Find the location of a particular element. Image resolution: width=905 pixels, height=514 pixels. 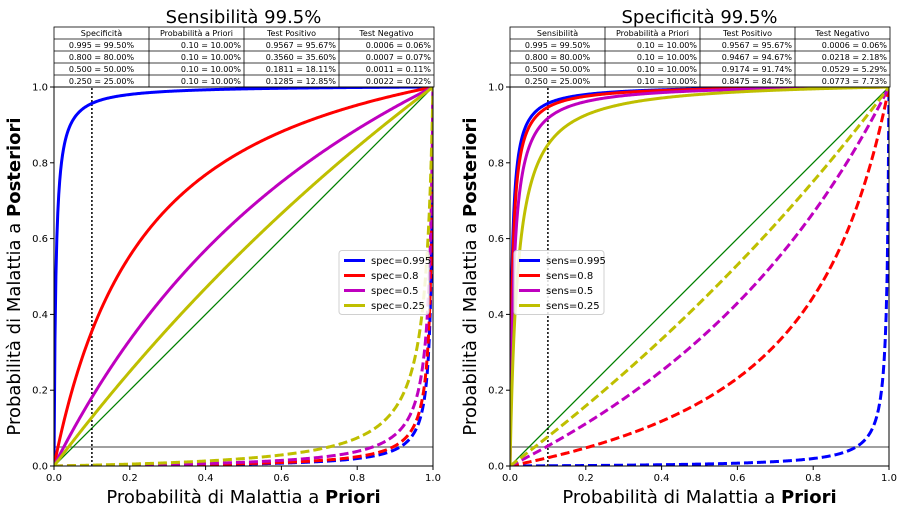

chart-title: Sensibilità 99.5% is located at coordinates (244, 17).